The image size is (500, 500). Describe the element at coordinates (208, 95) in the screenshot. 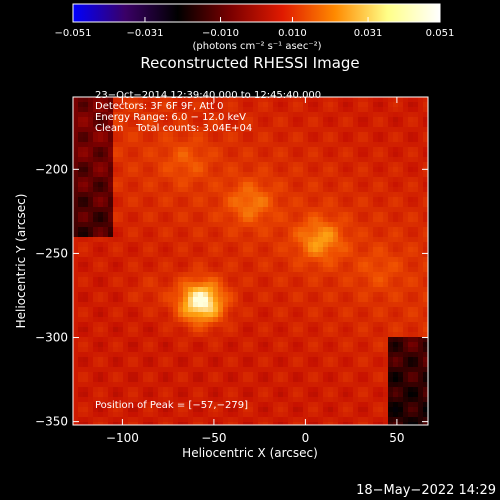

I see `info-line-1: 23−Oct−2014 12:39:40.000 to 12:45:40.000` at that location.